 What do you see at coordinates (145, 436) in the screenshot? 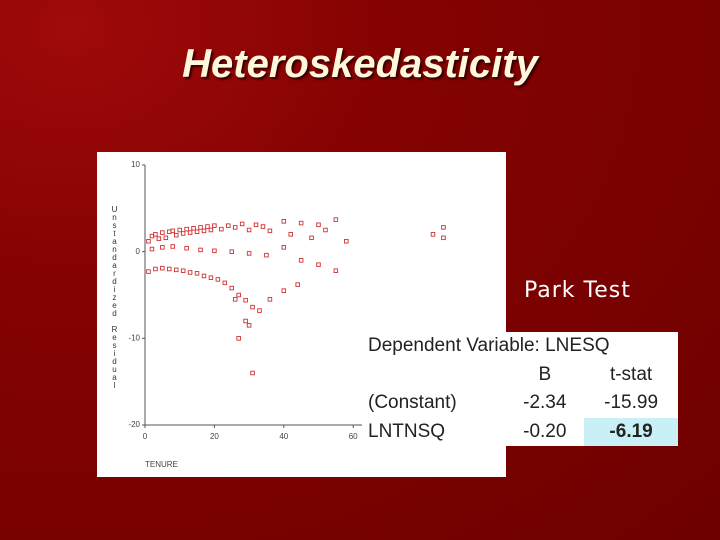
I see `x-tick-label: 0` at bounding box center [145, 436].